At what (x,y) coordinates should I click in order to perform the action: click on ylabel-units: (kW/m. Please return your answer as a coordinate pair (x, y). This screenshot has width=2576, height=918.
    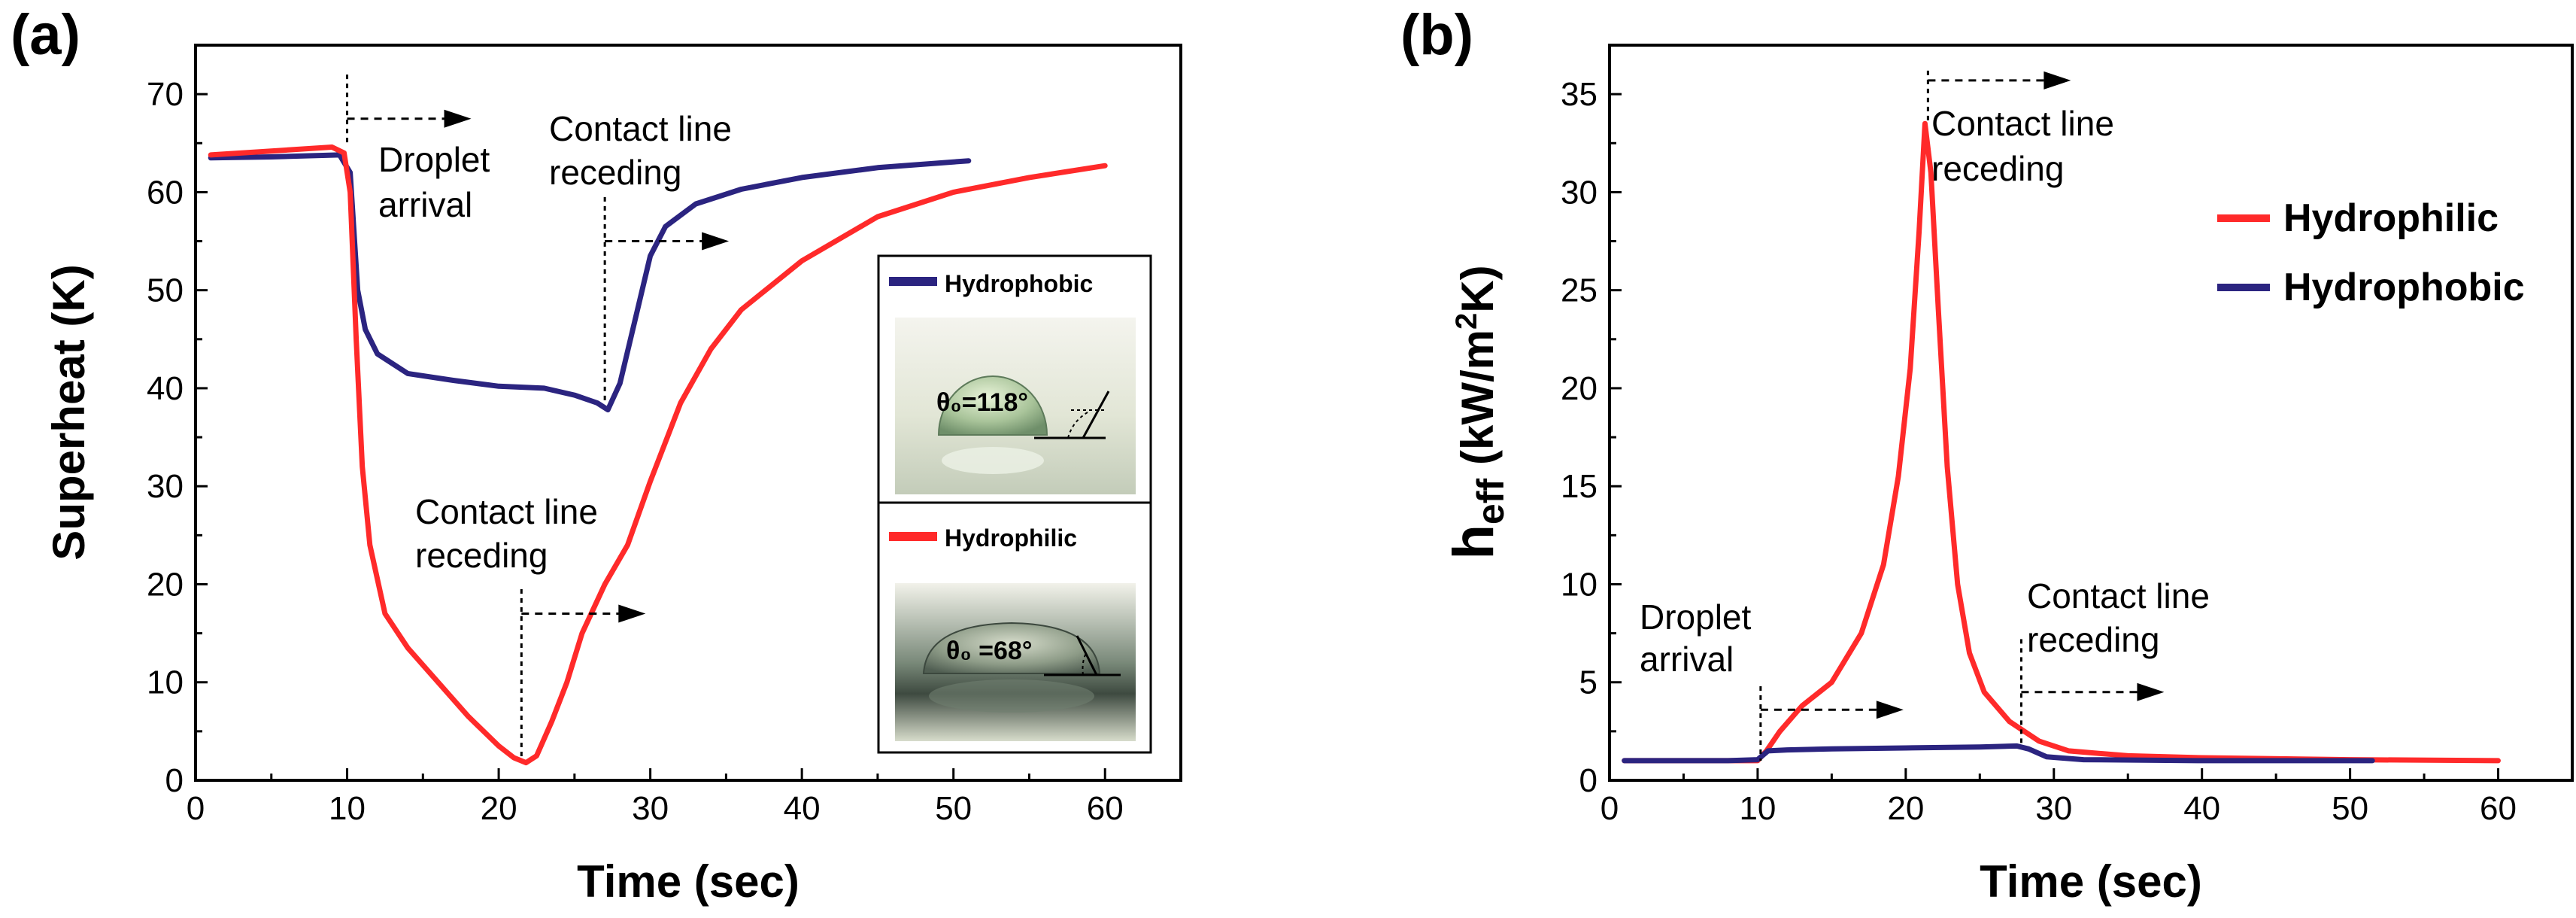
    Looking at the image, I should click on (1477, 398).